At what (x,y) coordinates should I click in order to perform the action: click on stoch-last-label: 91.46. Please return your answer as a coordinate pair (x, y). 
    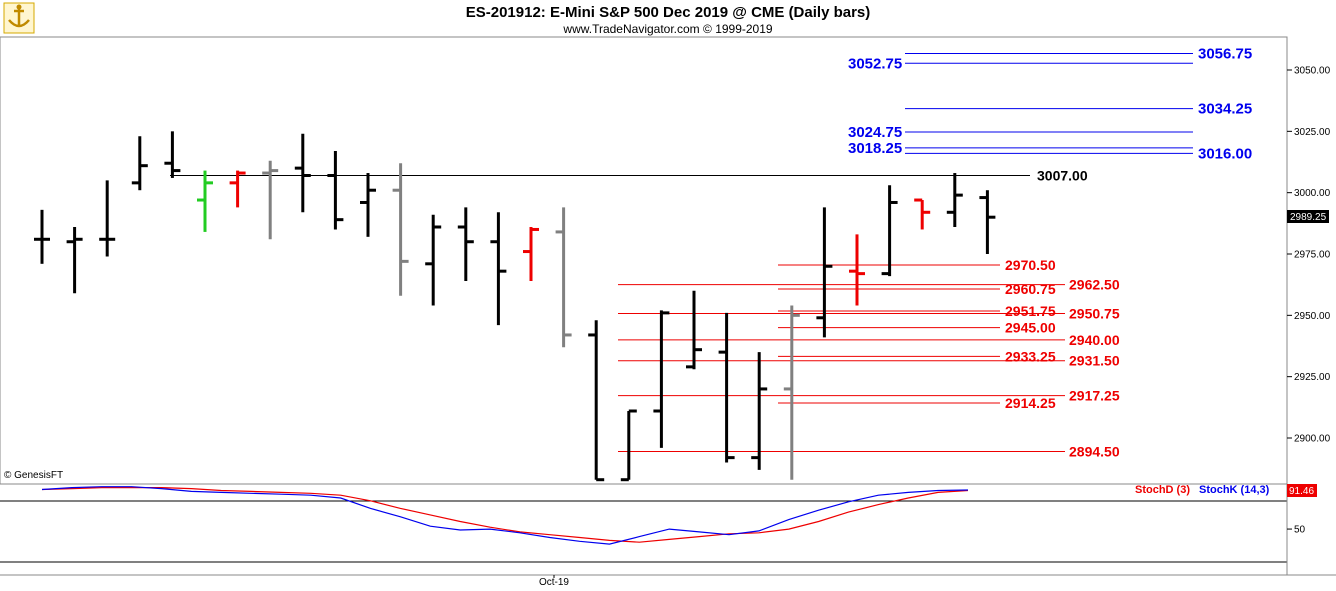
    Looking at the image, I should click on (1301, 491).